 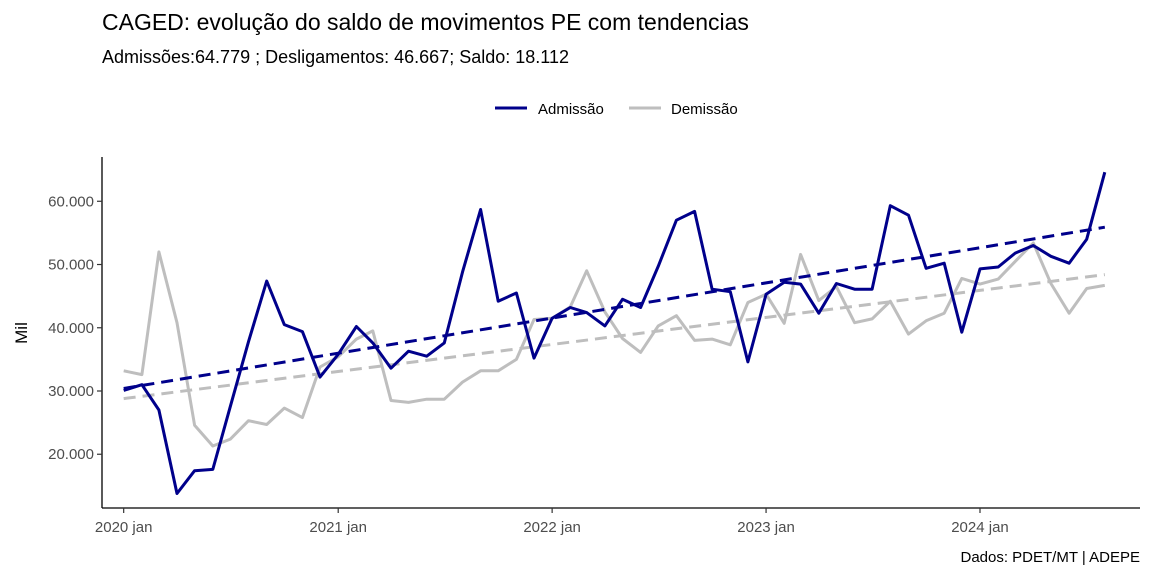 I want to click on y-axis-title: Mil, so click(x=21, y=333).